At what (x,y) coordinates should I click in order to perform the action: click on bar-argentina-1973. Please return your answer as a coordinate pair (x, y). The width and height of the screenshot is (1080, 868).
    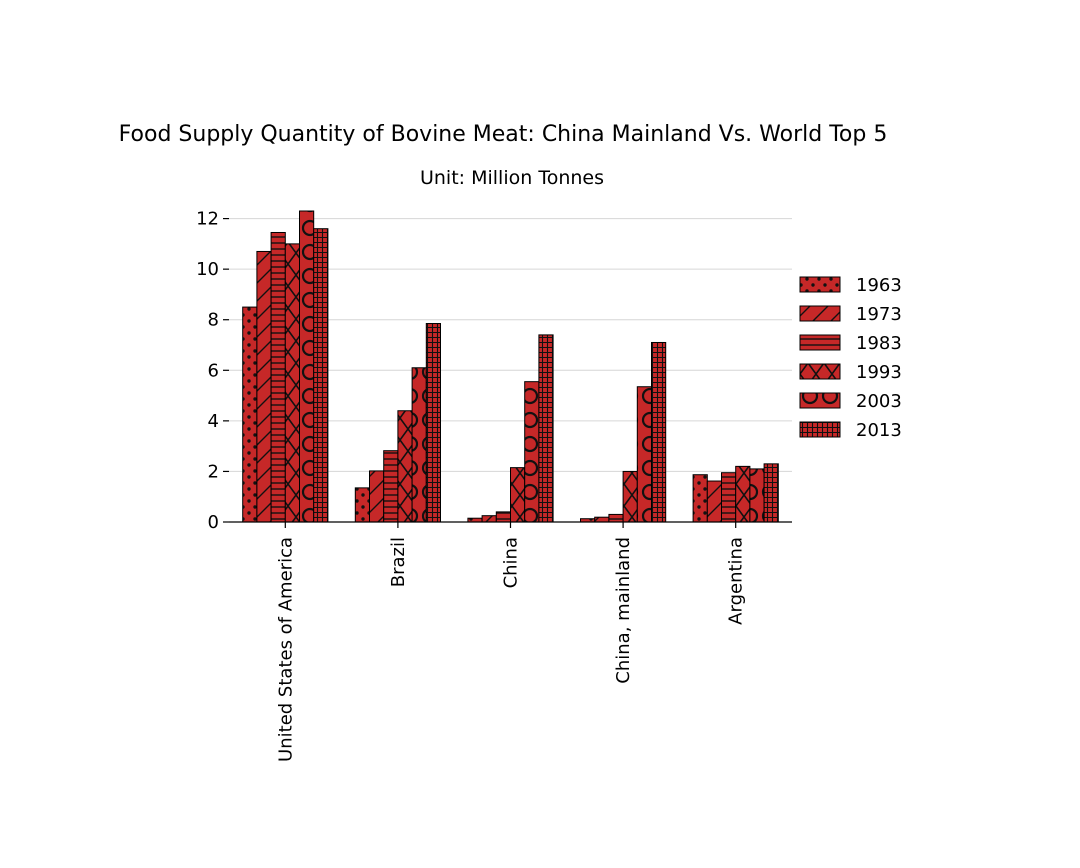
    Looking at the image, I should click on (714, 501).